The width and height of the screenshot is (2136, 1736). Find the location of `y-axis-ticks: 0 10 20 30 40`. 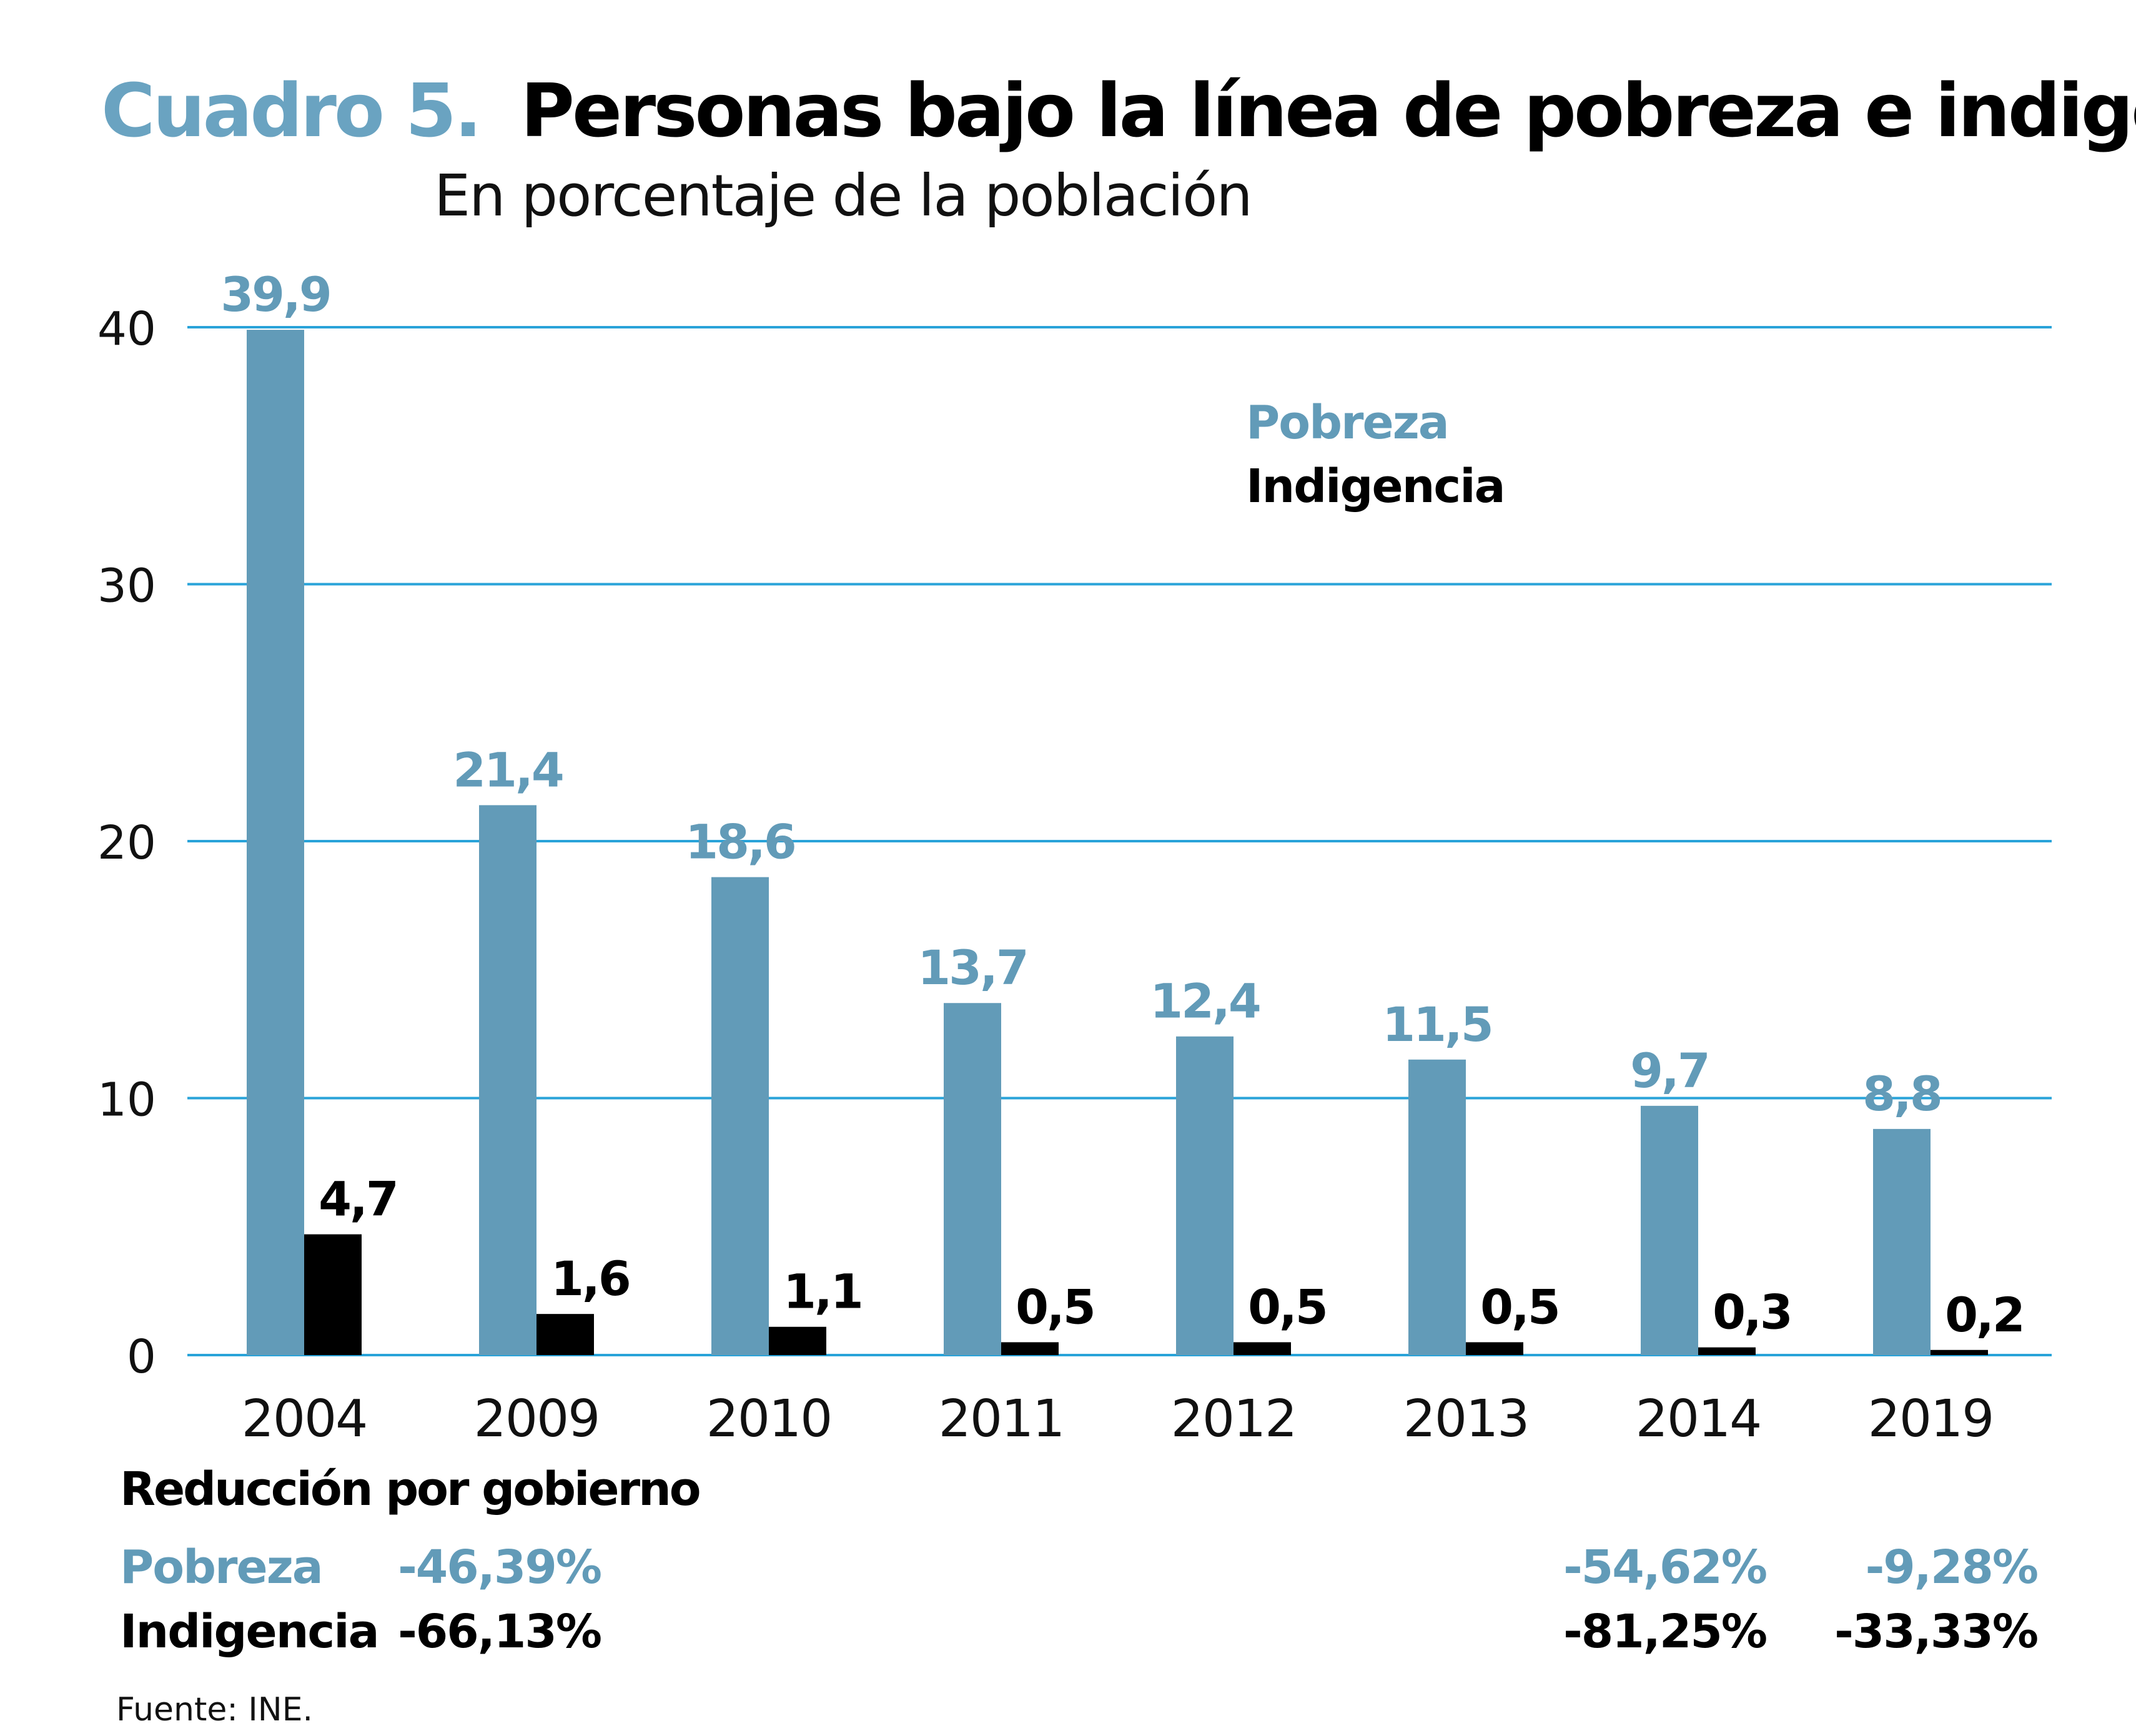

y-axis-ticks: 0 10 20 30 40 is located at coordinates (127, 843).